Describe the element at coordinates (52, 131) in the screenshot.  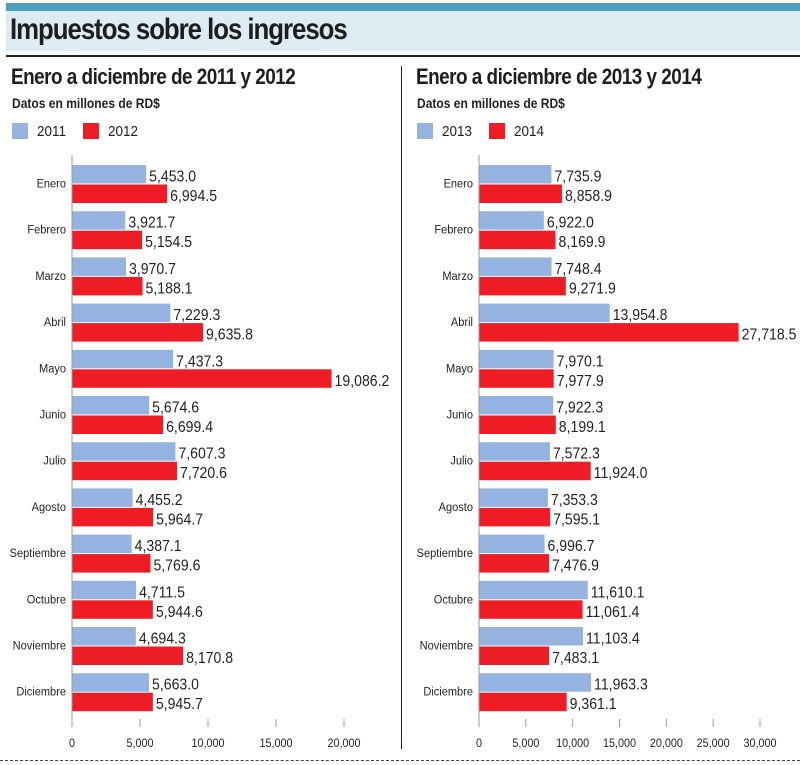
I see `legend-label: 2011` at that location.